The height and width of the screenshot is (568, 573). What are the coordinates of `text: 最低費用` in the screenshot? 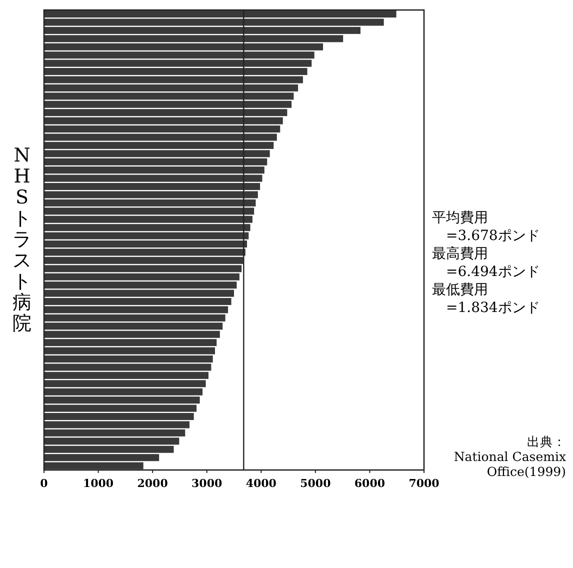 It's located at (460, 290).